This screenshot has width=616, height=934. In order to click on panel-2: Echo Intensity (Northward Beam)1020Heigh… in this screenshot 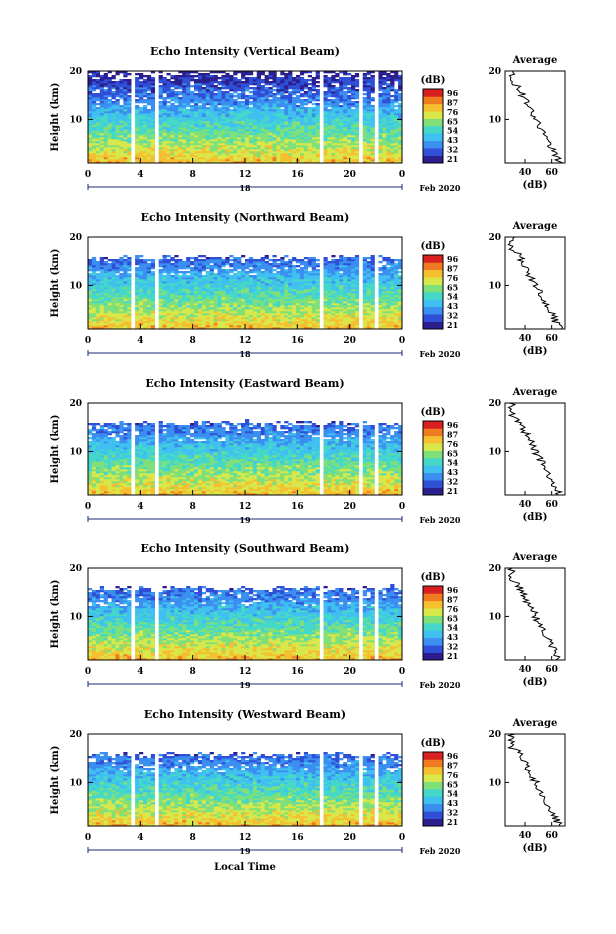, I will do `click(307, 285)`.